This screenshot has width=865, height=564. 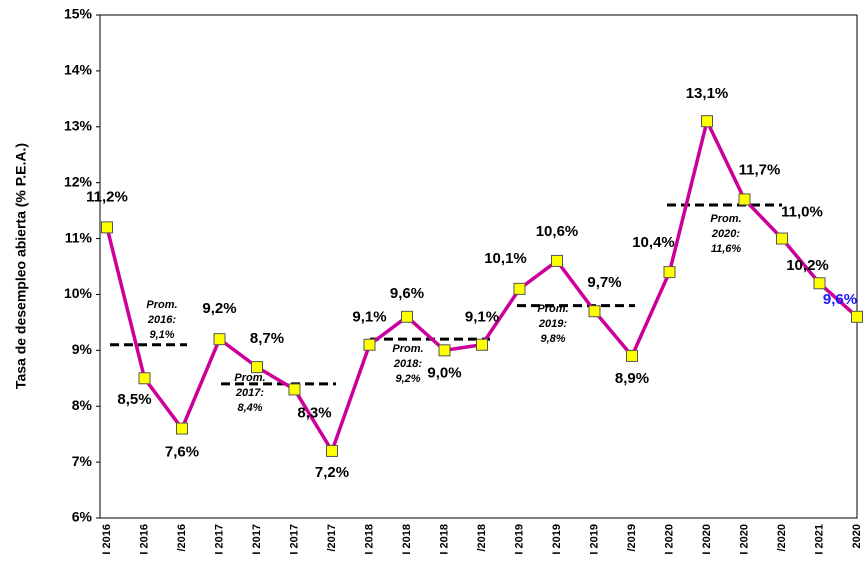 I want to click on average-label: 11,6%, so click(x=726, y=249).